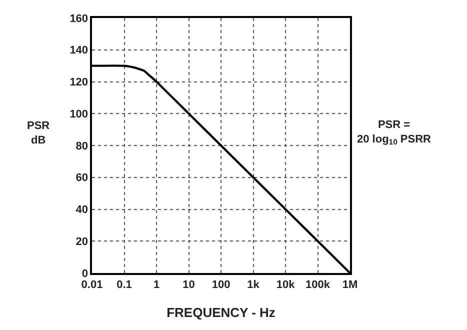  What do you see at coordinates (124, 284) in the screenshot?
I see `x-tick-label: 0.1` at bounding box center [124, 284].